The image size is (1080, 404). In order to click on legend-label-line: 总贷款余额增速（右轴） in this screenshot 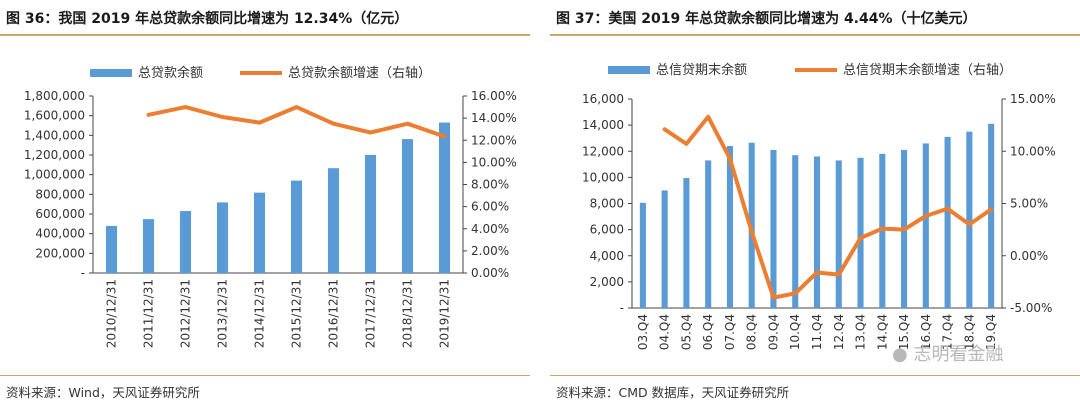, I will do `click(359, 73)`.